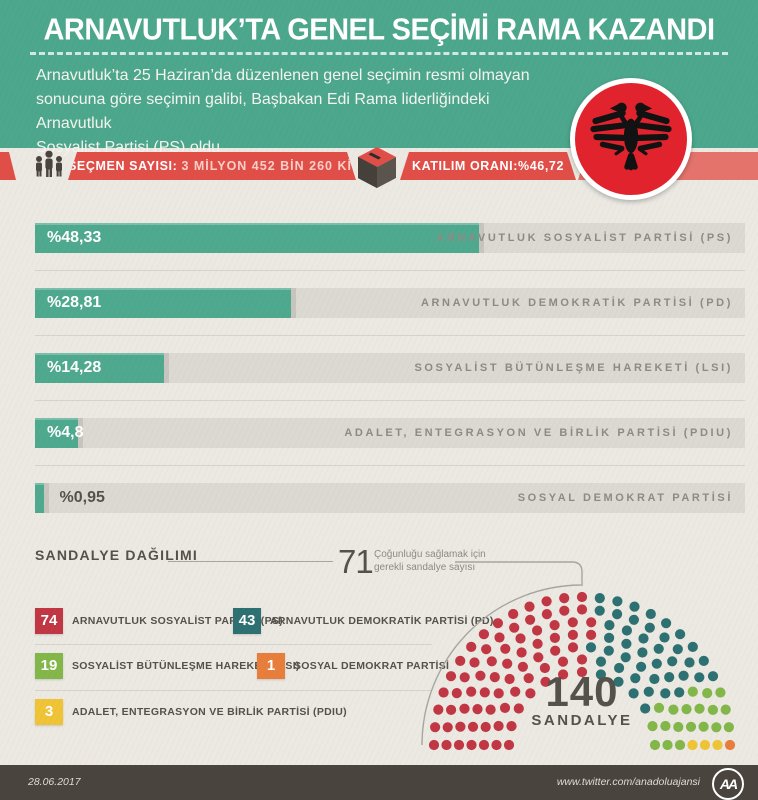 This screenshot has width=758, height=800. I want to click on legend-label-pd: ARNAVUTLUK DEMOKRATİK PARTİSİ (PD), so click(382, 621).